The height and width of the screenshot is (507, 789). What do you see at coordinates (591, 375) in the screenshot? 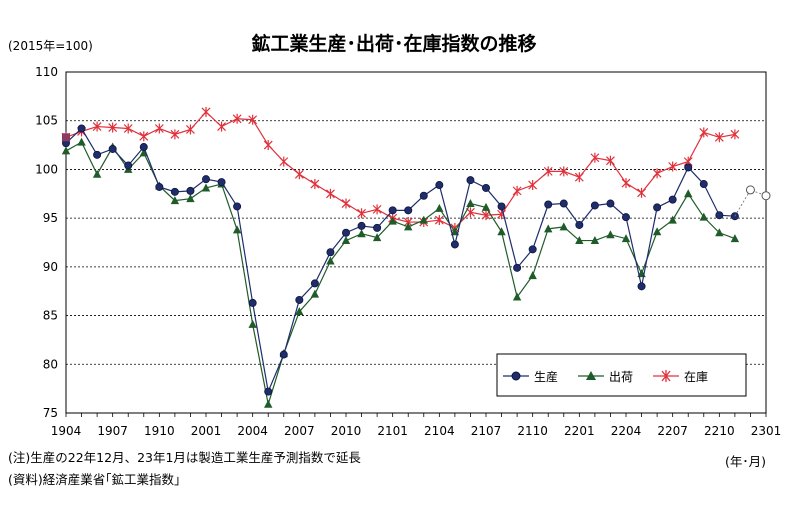
I see `legend-marker-shipment` at bounding box center [591, 375].